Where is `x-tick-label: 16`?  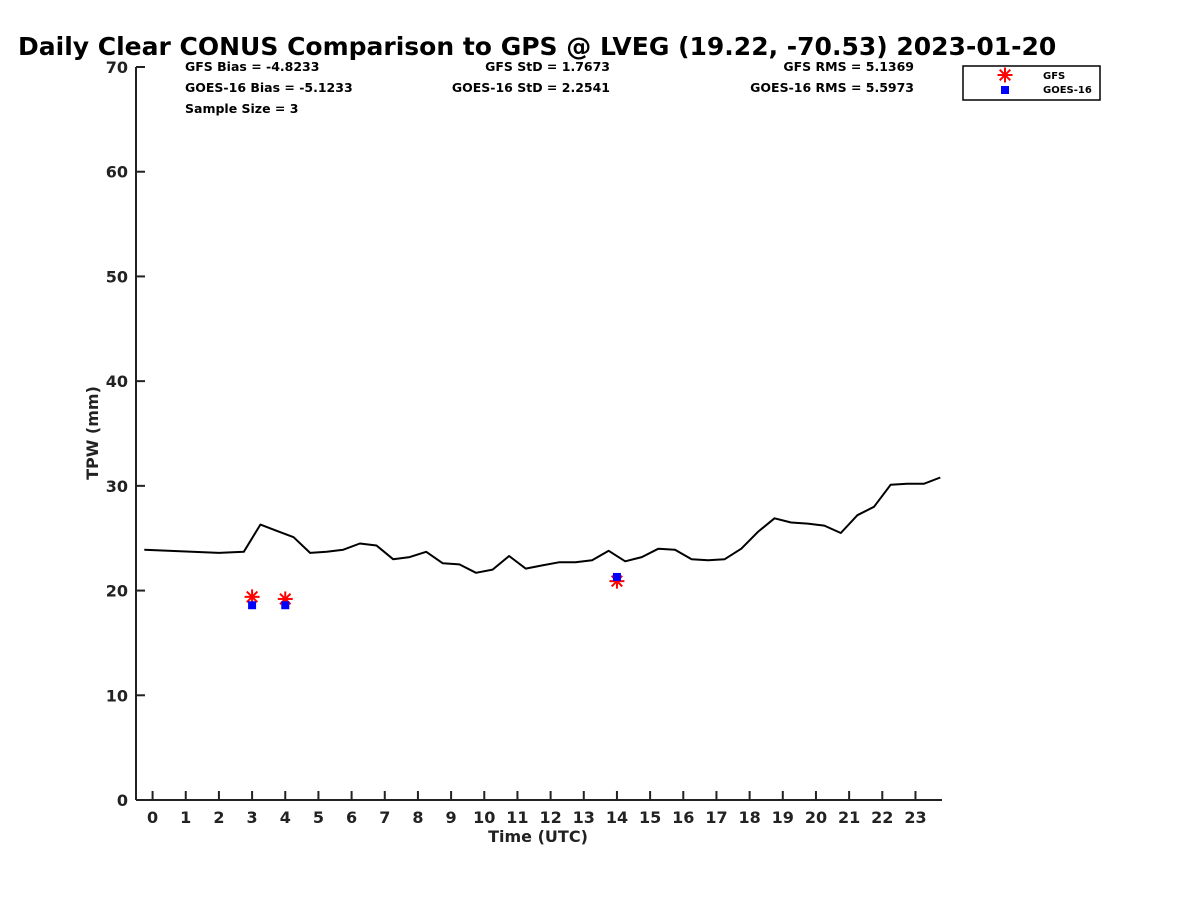
x-tick-label: 16 is located at coordinates (683, 817).